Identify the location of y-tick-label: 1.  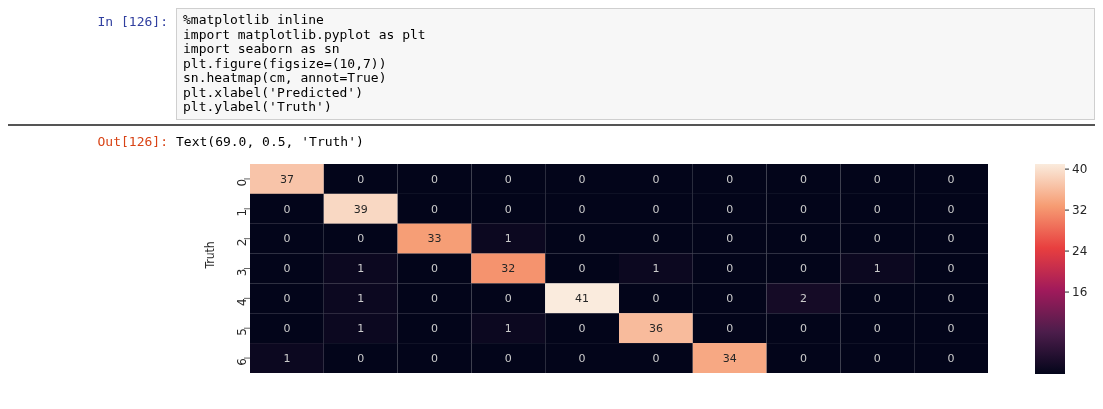
(242, 212).